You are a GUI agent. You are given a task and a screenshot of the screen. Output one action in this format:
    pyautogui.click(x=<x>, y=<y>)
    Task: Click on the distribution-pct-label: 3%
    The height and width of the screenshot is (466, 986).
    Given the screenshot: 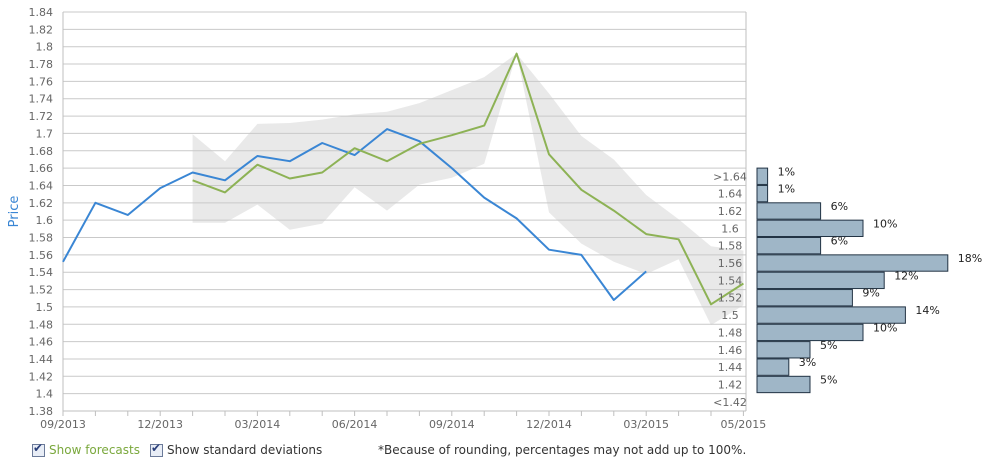 What is the action you would take?
    pyautogui.click(x=807, y=362)
    